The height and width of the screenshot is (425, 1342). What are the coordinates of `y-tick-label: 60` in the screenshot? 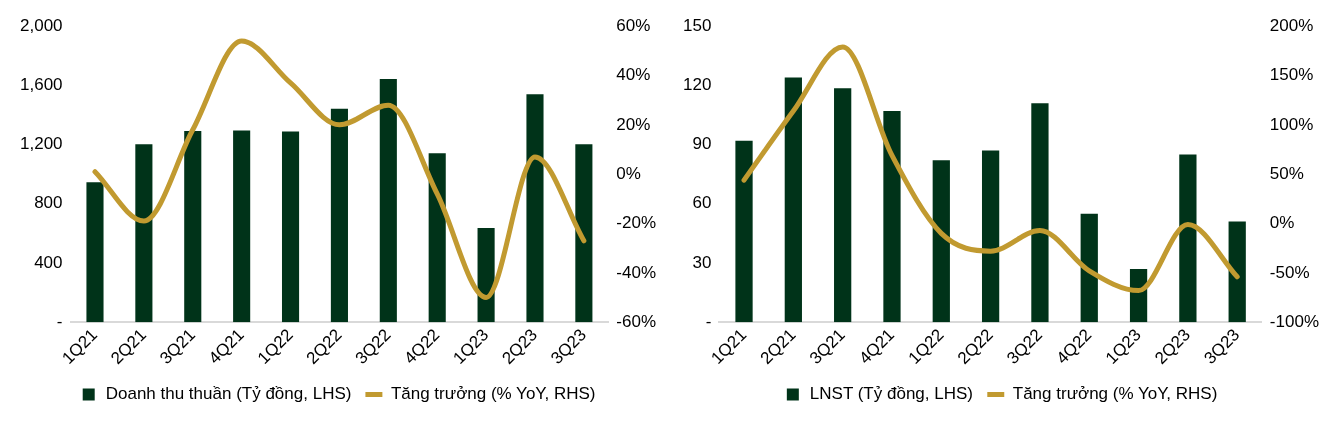 It's located at (702, 203).